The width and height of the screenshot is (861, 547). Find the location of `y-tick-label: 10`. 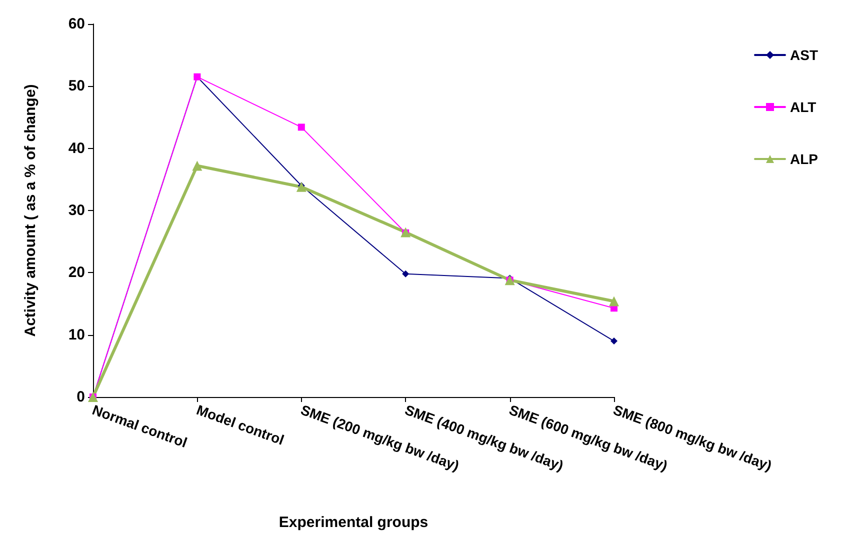

y-tick-label: 10 is located at coordinates (76, 335).